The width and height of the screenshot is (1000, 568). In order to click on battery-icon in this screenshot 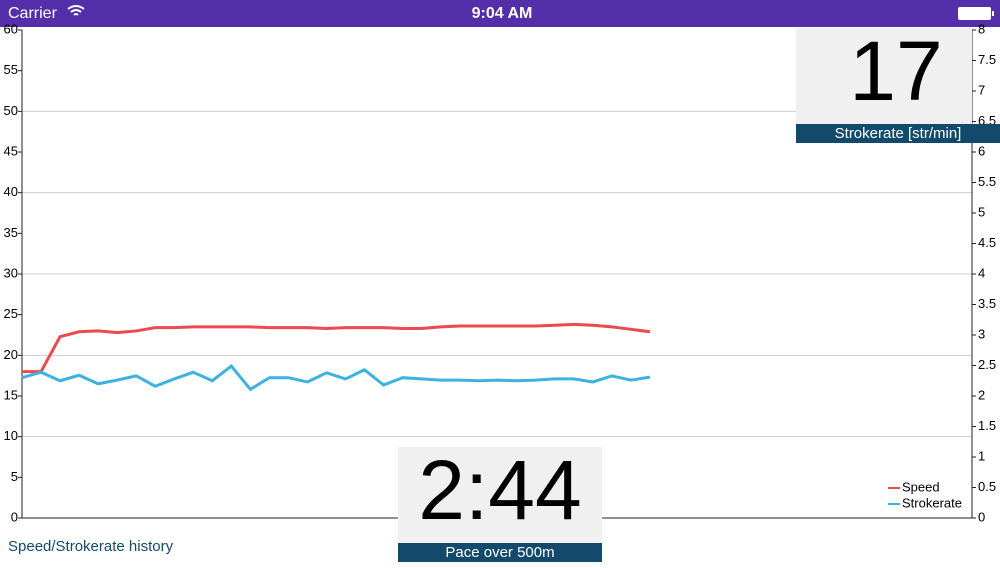, I will do `click(974, 13)`.